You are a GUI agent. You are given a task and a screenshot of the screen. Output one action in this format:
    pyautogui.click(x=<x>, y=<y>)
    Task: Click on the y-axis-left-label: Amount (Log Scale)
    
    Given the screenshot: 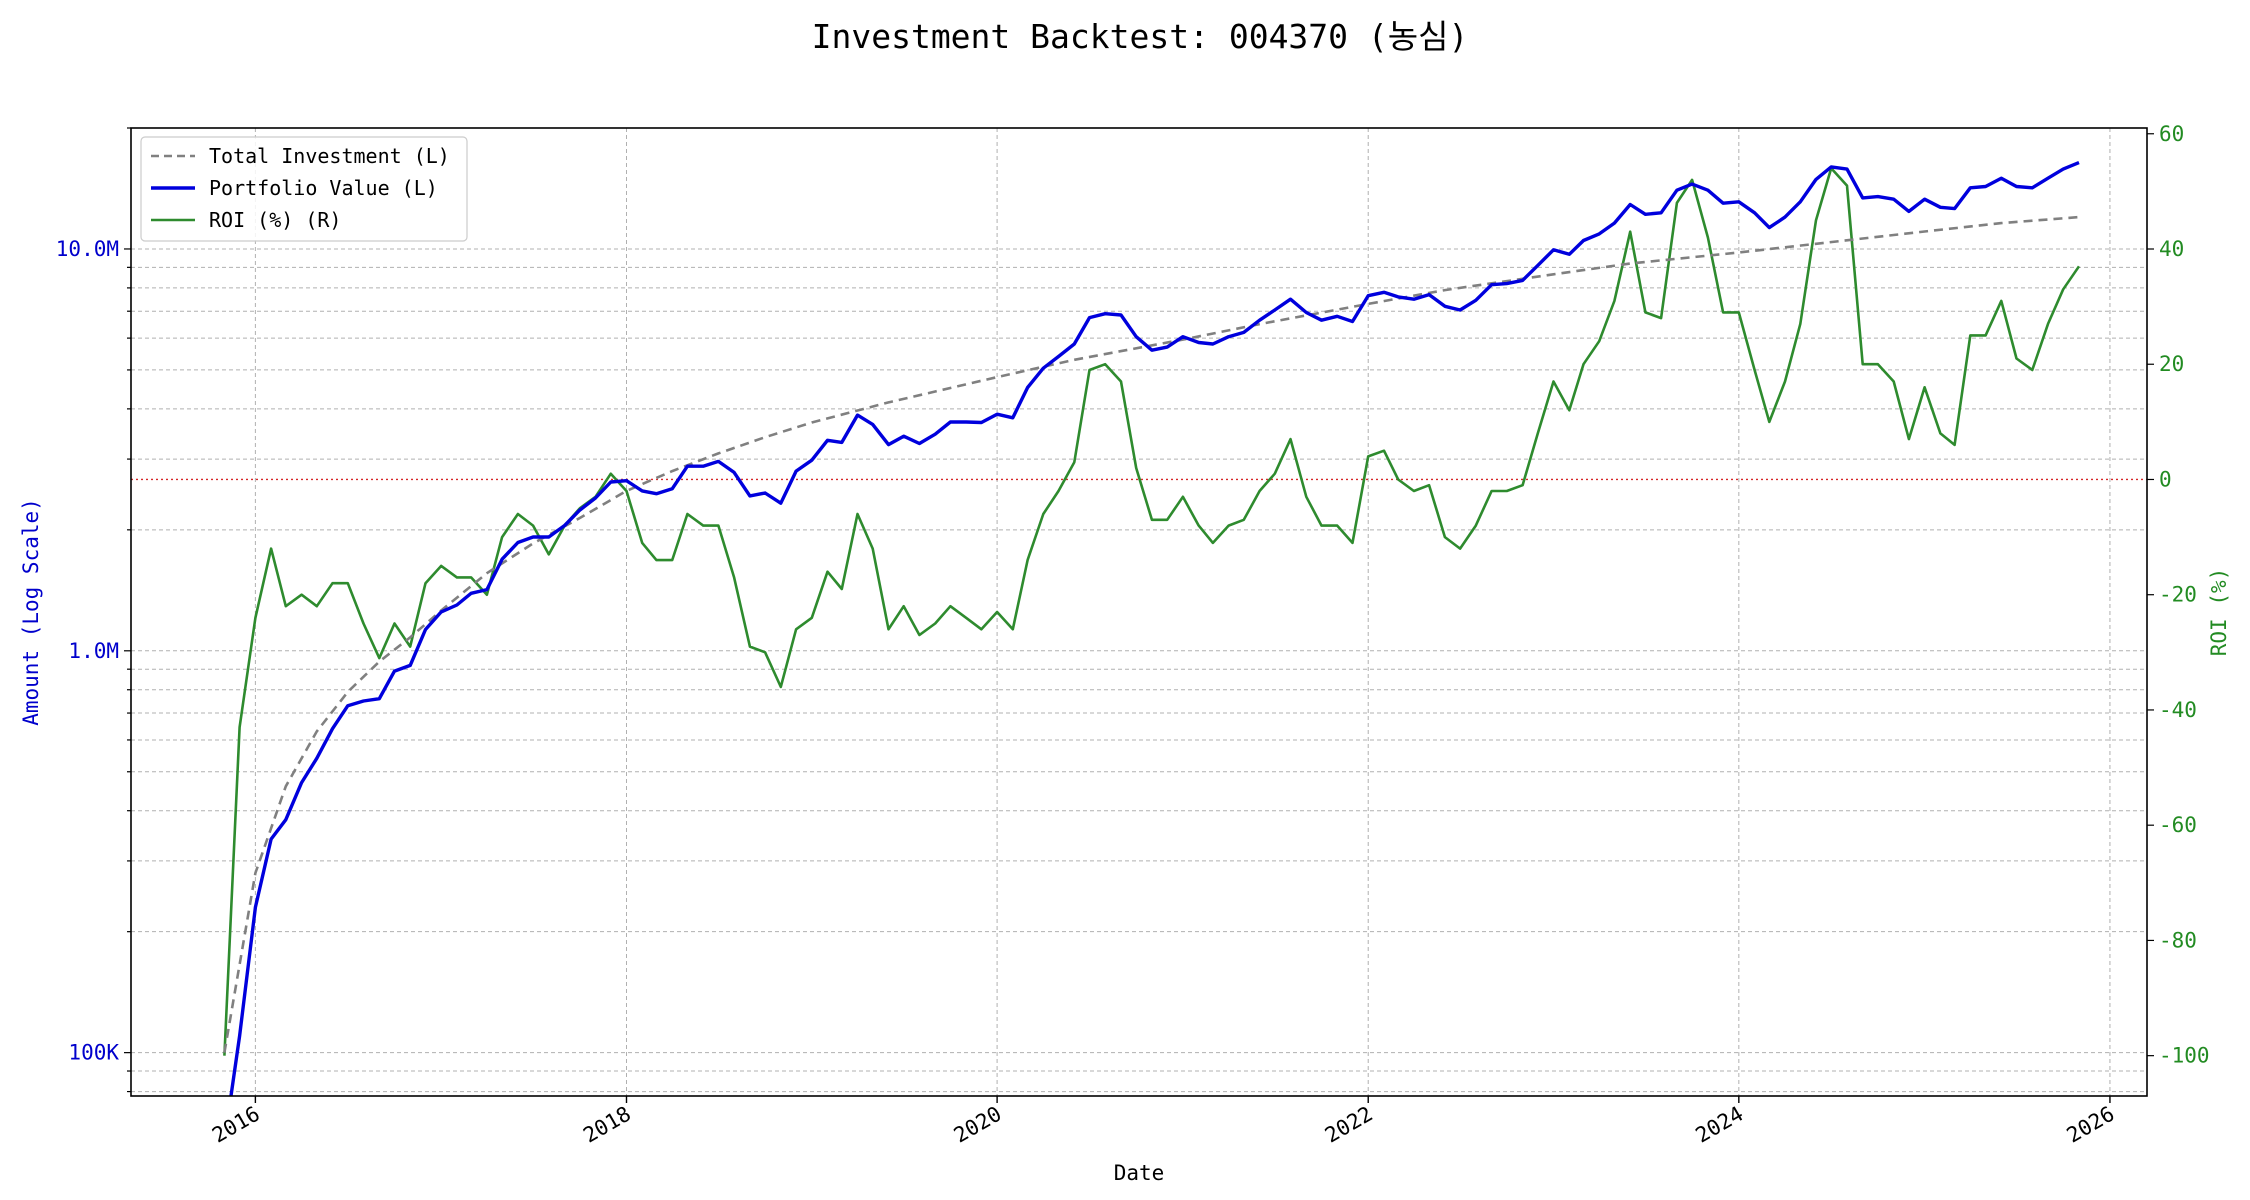 What is the action you would take?
    pyautogui.click(x=31, y=612)
    